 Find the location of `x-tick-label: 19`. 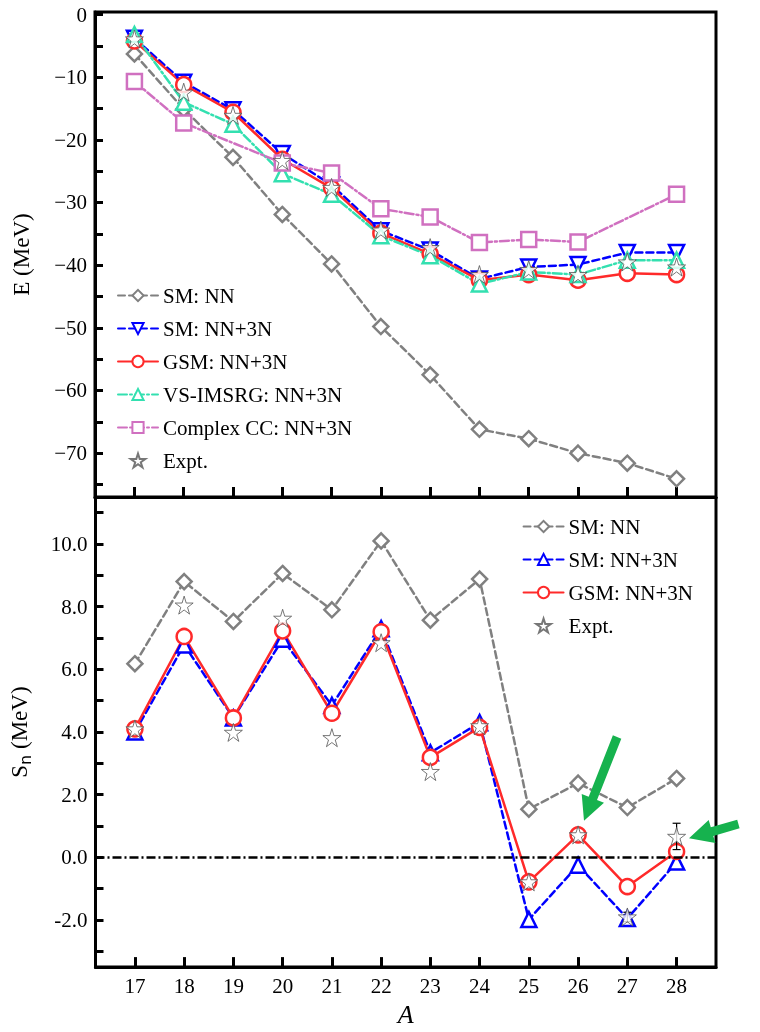

x-tick-label: 19 is located at coordinates (233, 985).